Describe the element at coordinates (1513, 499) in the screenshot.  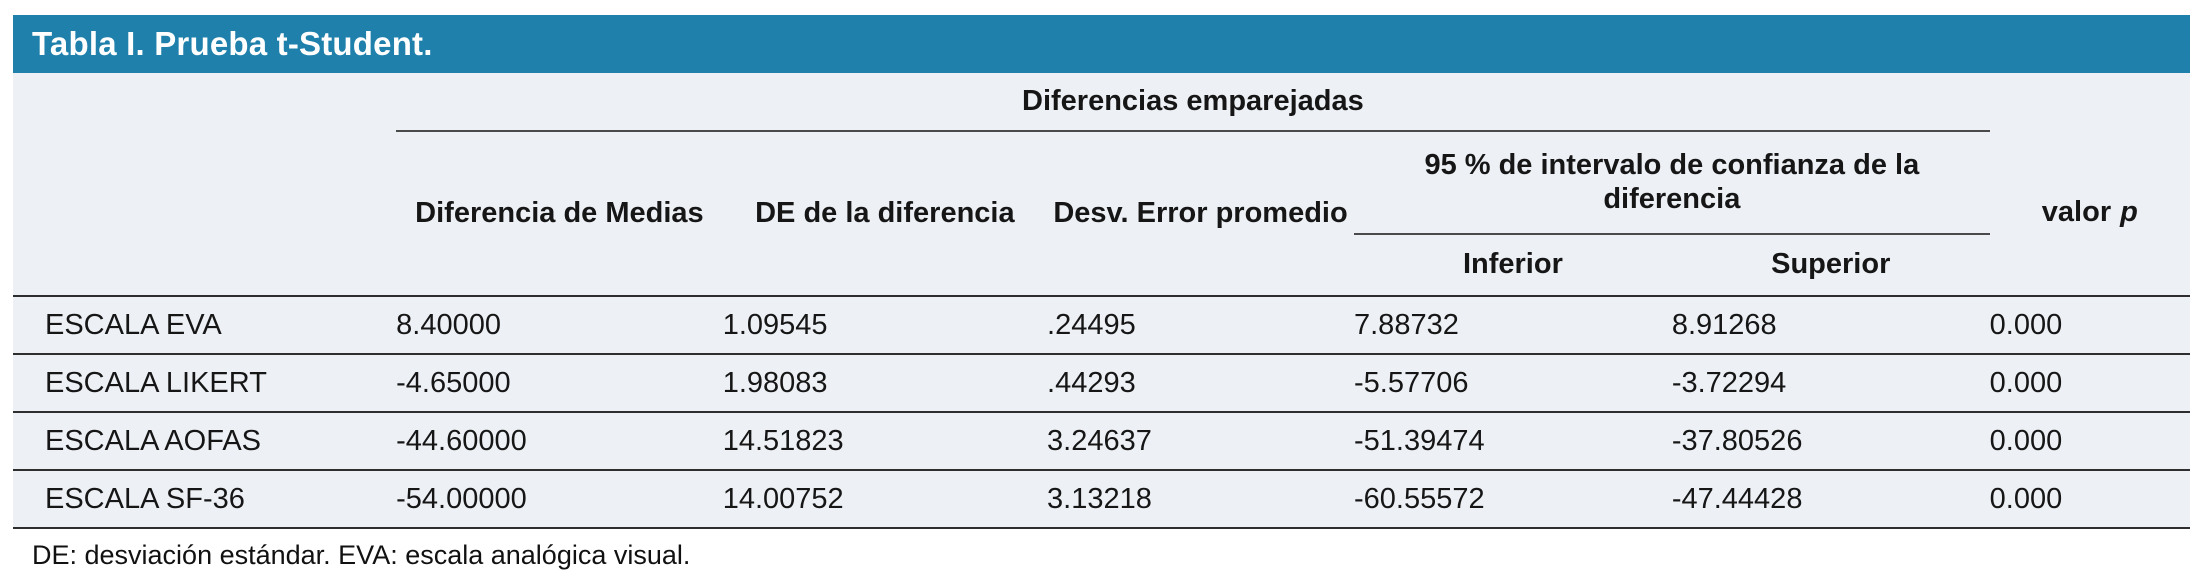
I see `cell-ci-lower: -60.55572` at that location.